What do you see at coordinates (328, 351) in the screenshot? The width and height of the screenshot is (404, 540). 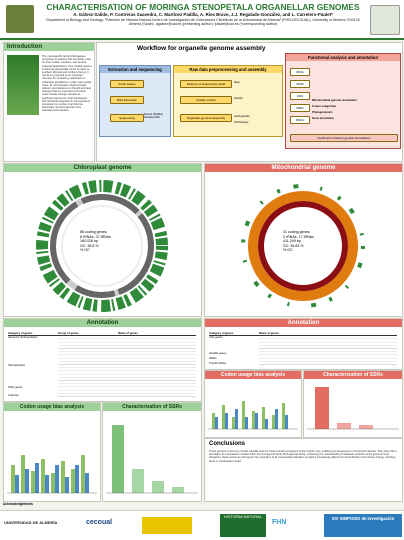 I see `annotation-right-rows` at bounding box center [328, 351].